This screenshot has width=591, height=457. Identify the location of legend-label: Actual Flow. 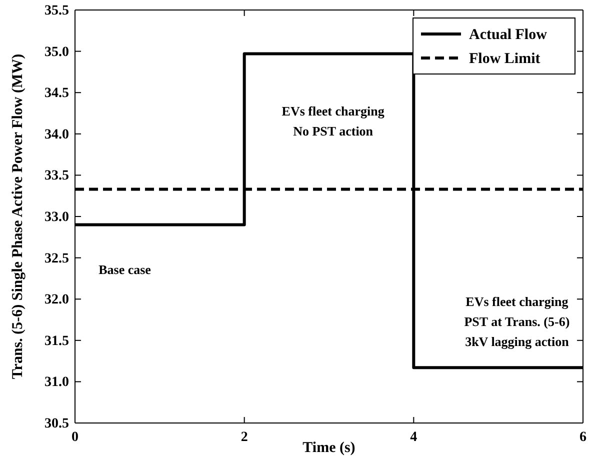
(508, 35).